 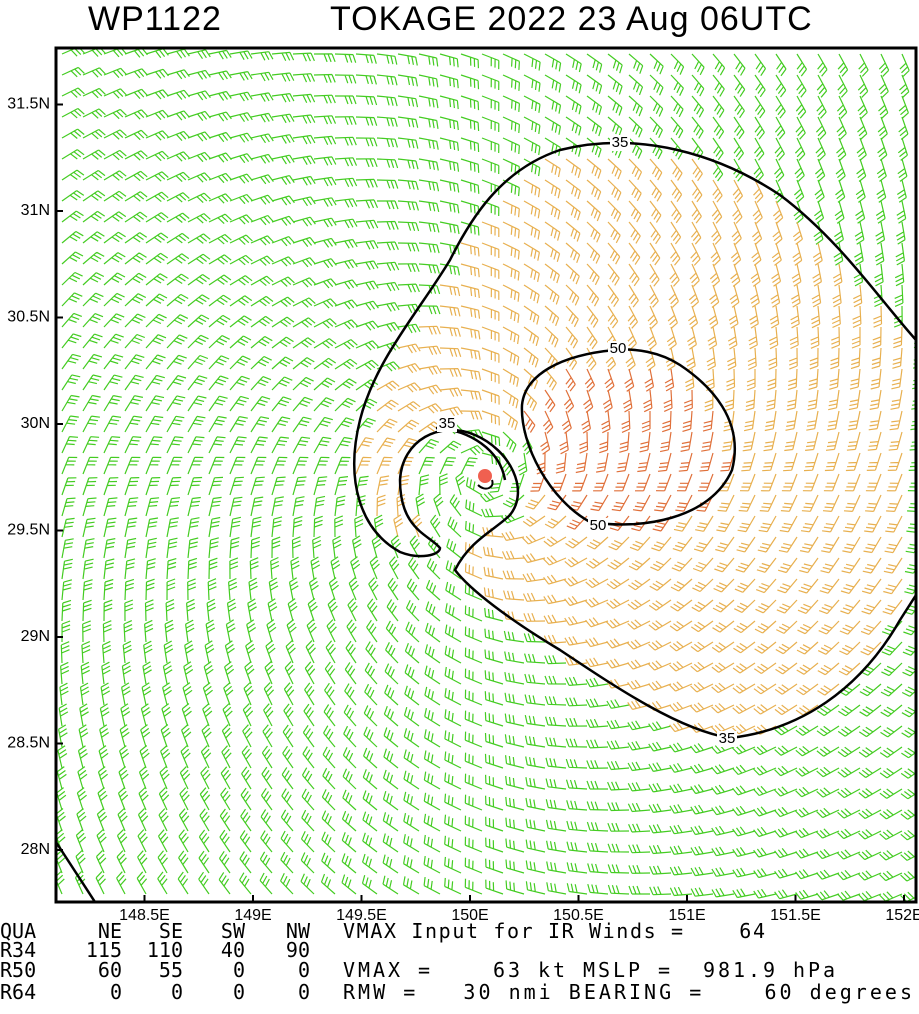 What do you see at coordinates (727, 739) in the screenshot?
I see `contour-label-bg` at bounding box center [727, 739].